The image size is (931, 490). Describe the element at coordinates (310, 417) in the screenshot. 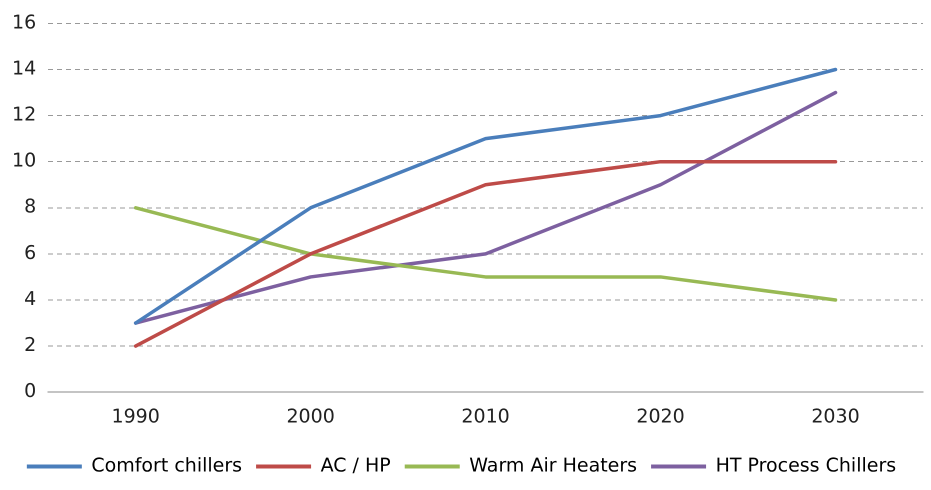

I see `x-tick-label: 2000` at that location.